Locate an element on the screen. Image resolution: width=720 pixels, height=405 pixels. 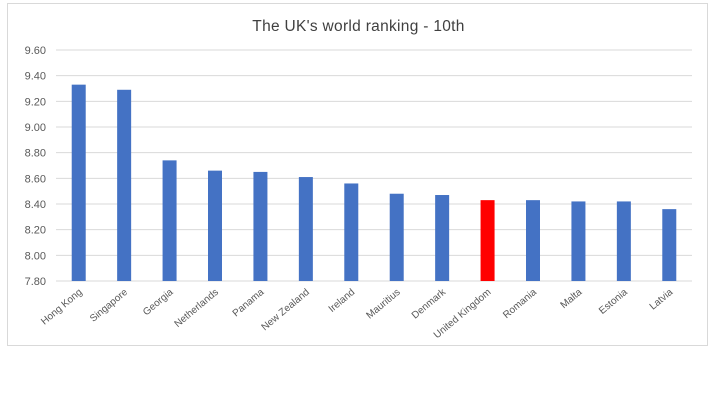
bar-new-zealand is located at coordinates (305, 229).